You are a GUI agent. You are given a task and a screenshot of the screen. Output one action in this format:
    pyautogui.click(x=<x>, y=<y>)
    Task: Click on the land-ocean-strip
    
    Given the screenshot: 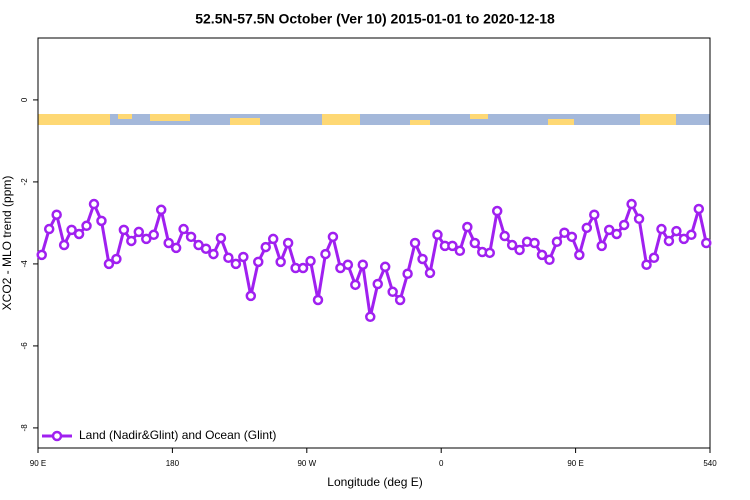 What is the action you would take?
    pyautogui.click(x=374, y=119)
    